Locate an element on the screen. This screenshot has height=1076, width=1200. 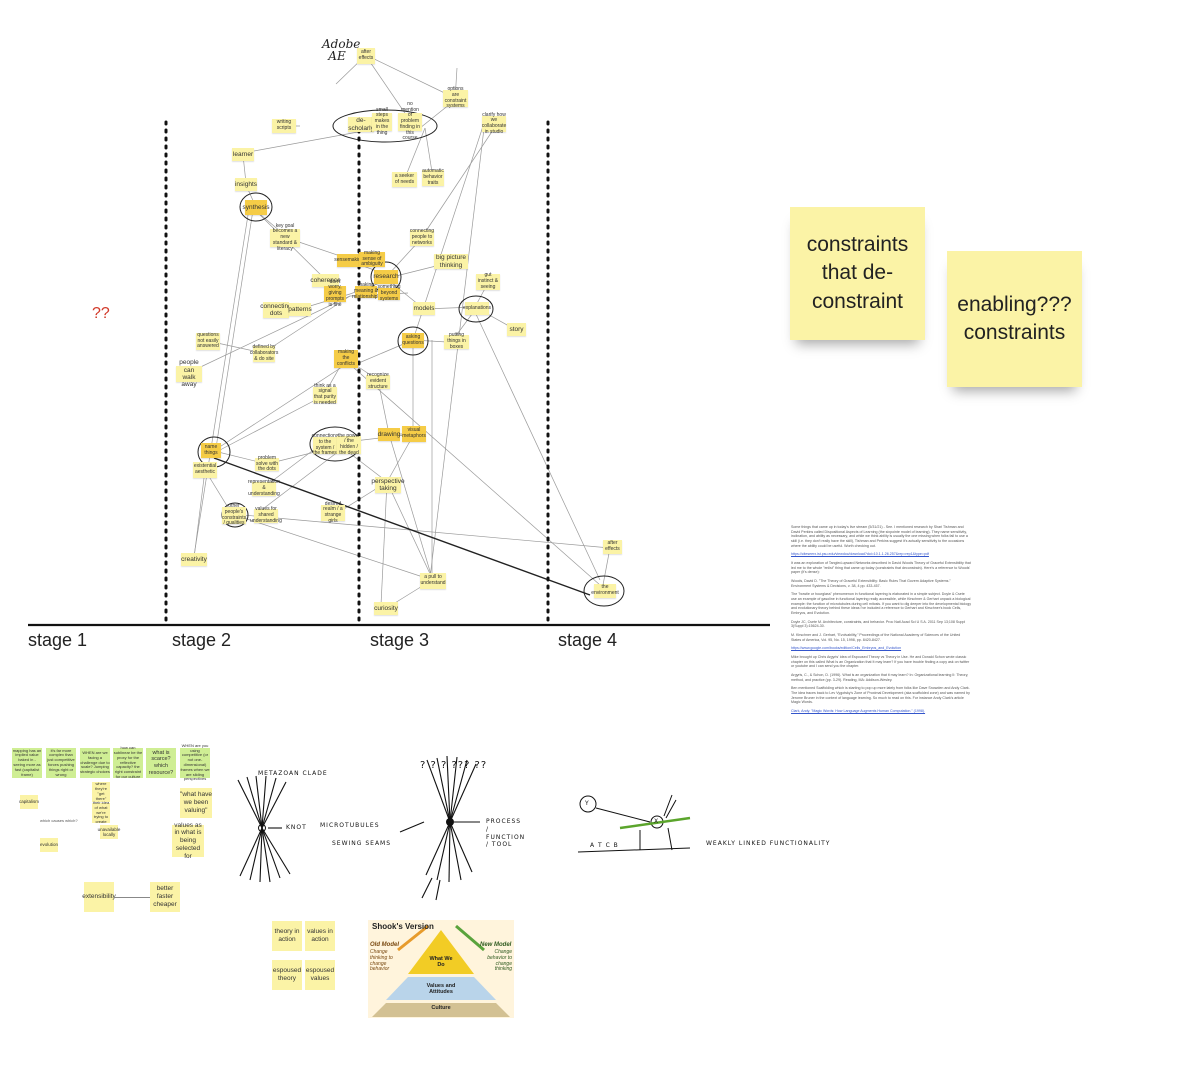
node-representation: representation & understanding is located at coordinates (264, 488).